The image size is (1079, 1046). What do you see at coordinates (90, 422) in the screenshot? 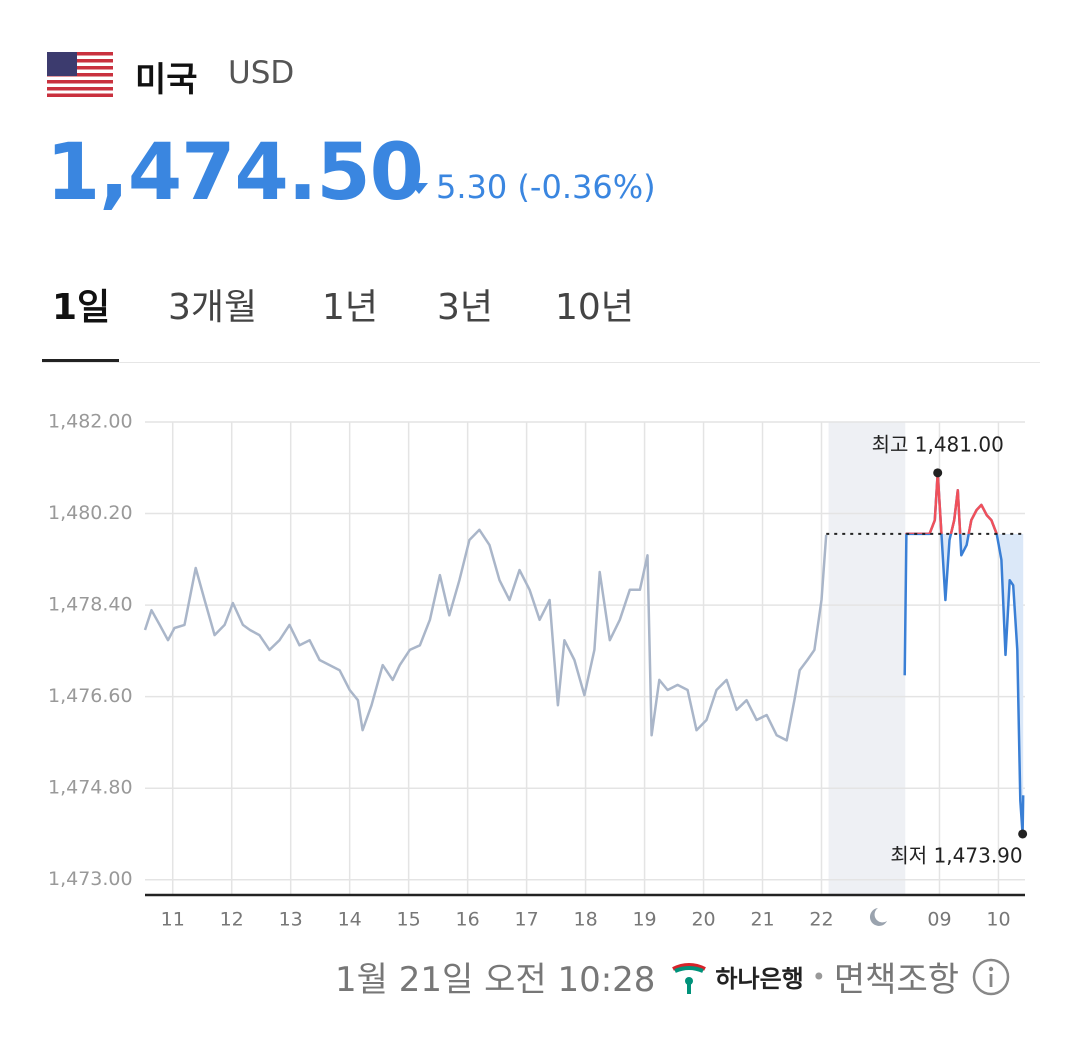
I see `y-tick-label: 1,482.00` at bounding box center [90, 422].